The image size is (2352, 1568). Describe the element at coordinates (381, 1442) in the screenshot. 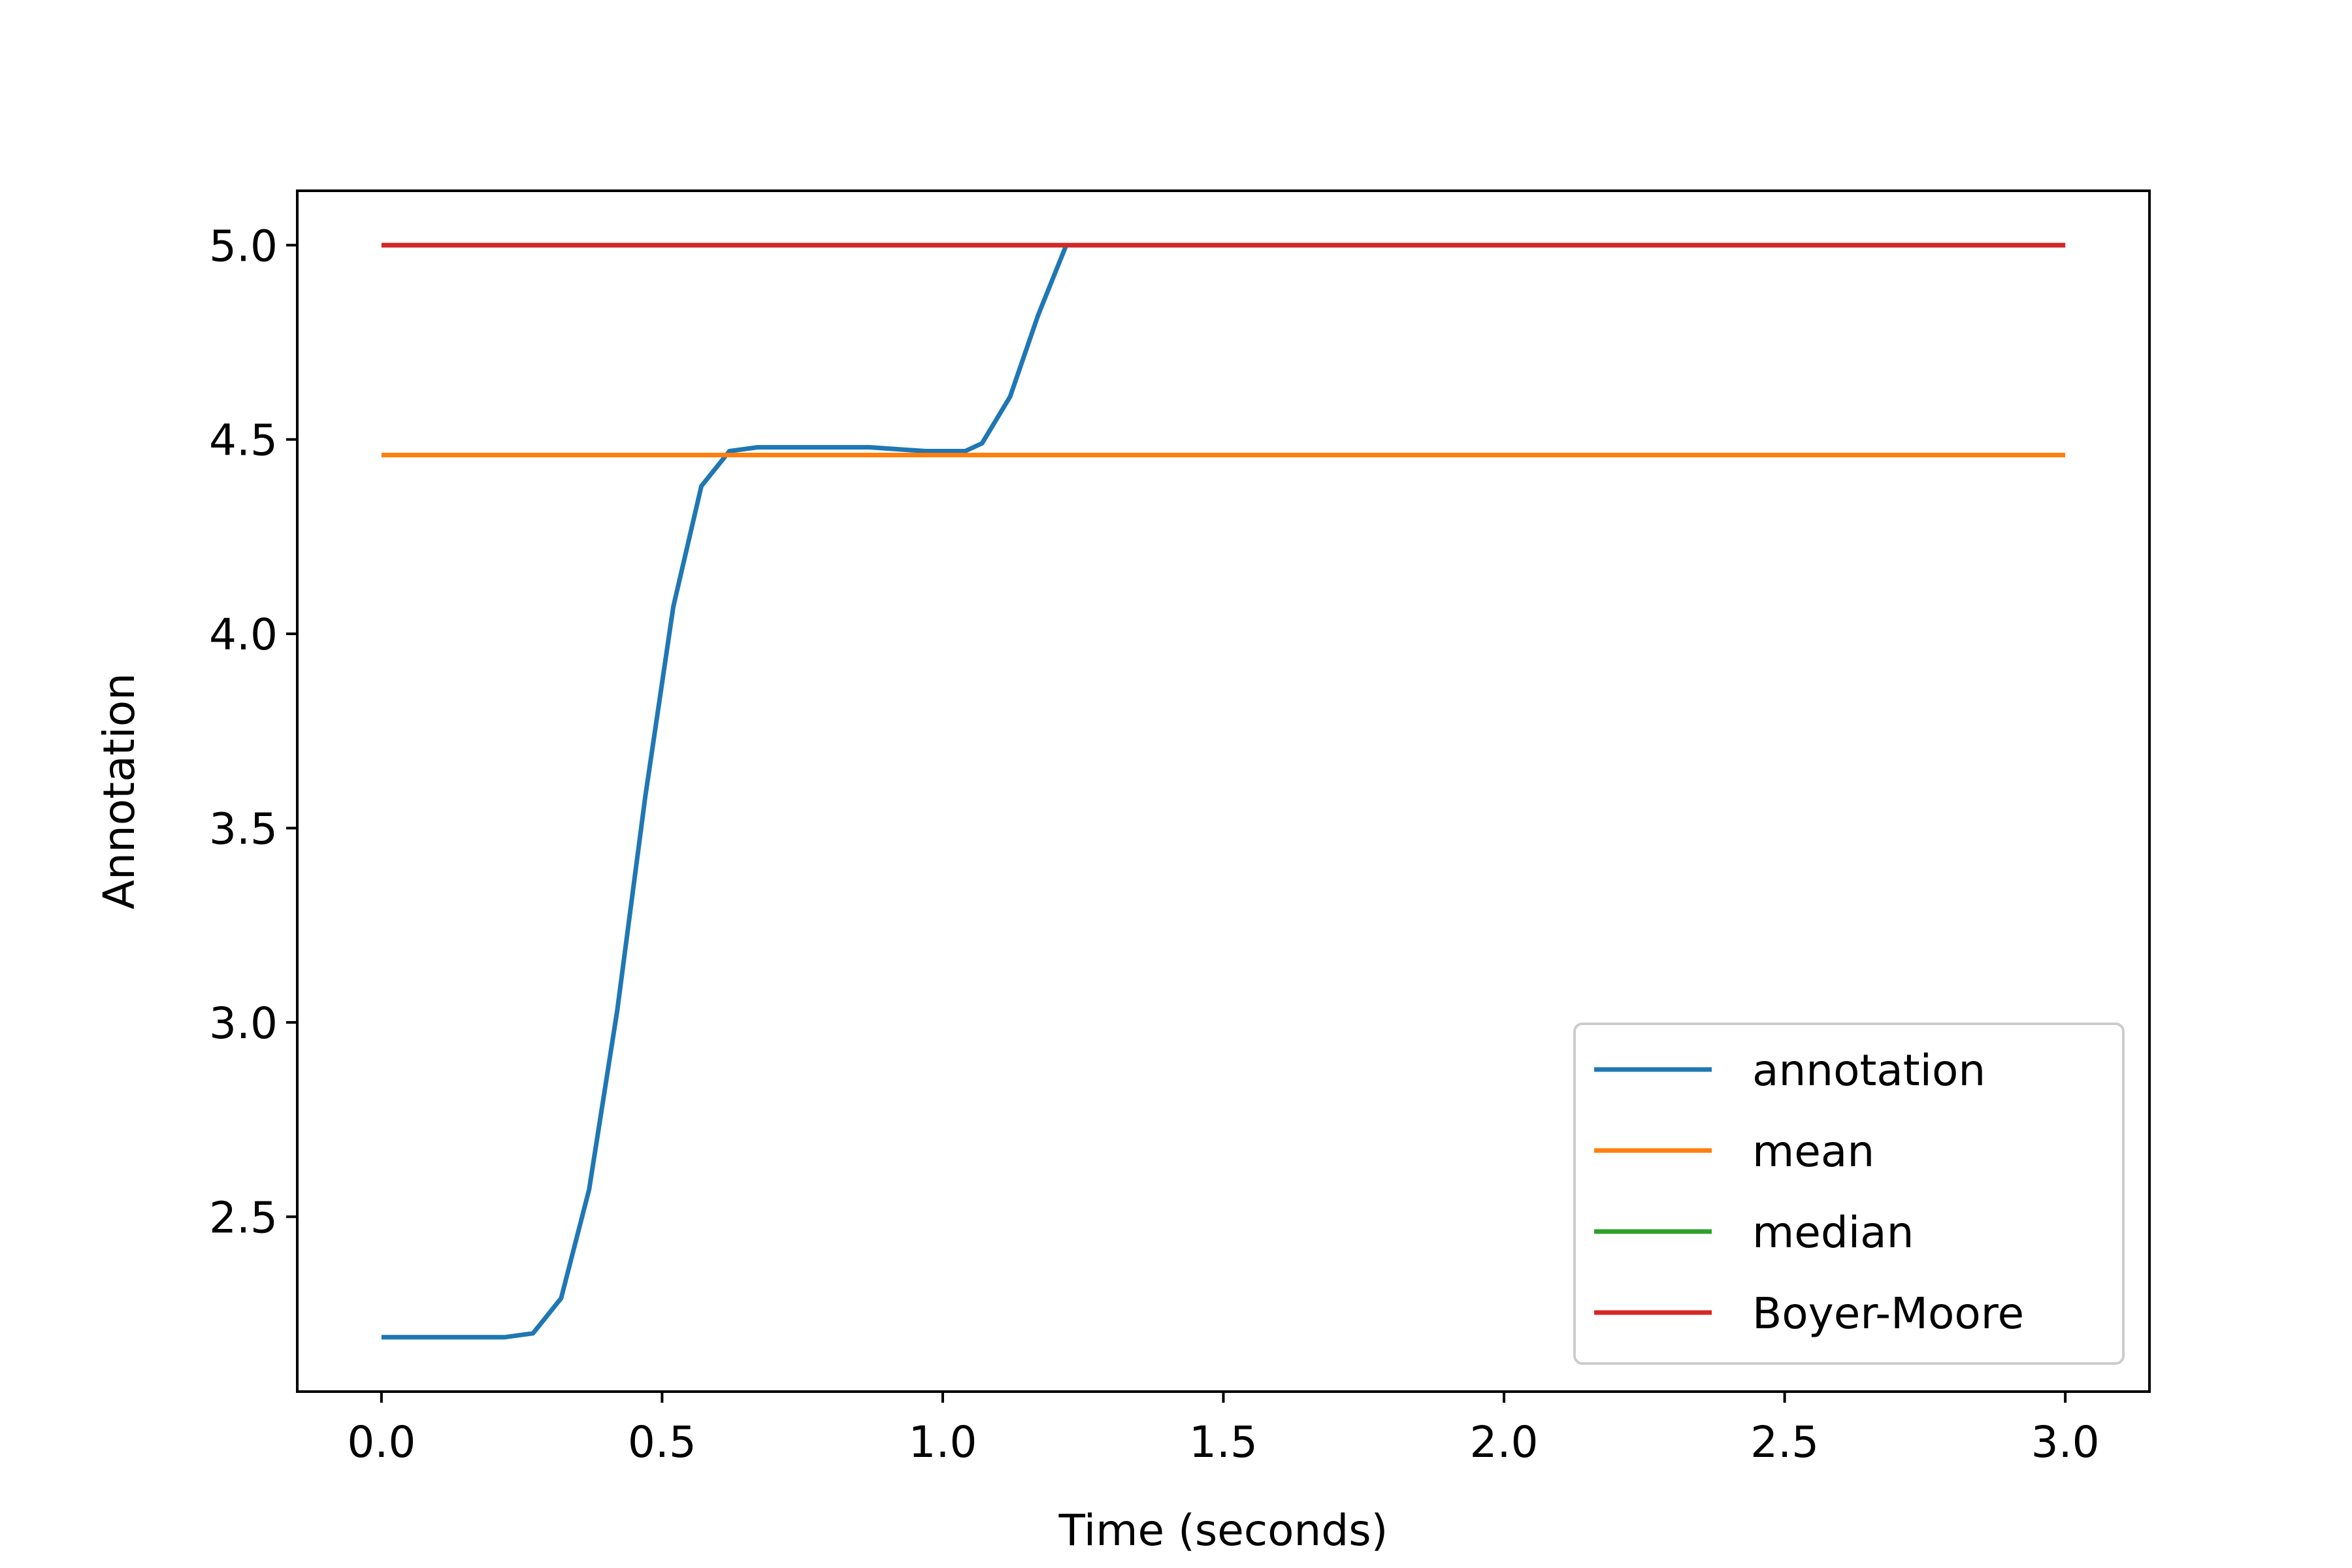

I see `x-tick-label: 0.0` at that location.